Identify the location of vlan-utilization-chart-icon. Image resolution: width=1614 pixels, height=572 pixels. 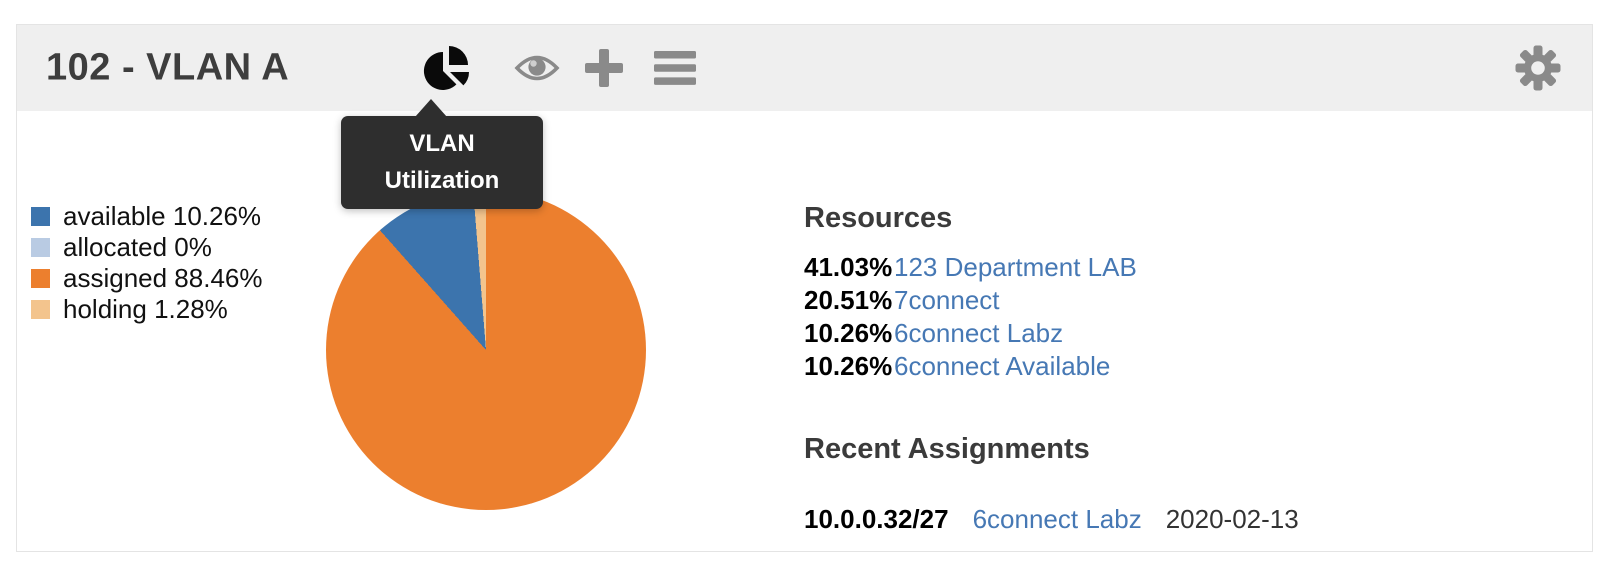
(446, 68).